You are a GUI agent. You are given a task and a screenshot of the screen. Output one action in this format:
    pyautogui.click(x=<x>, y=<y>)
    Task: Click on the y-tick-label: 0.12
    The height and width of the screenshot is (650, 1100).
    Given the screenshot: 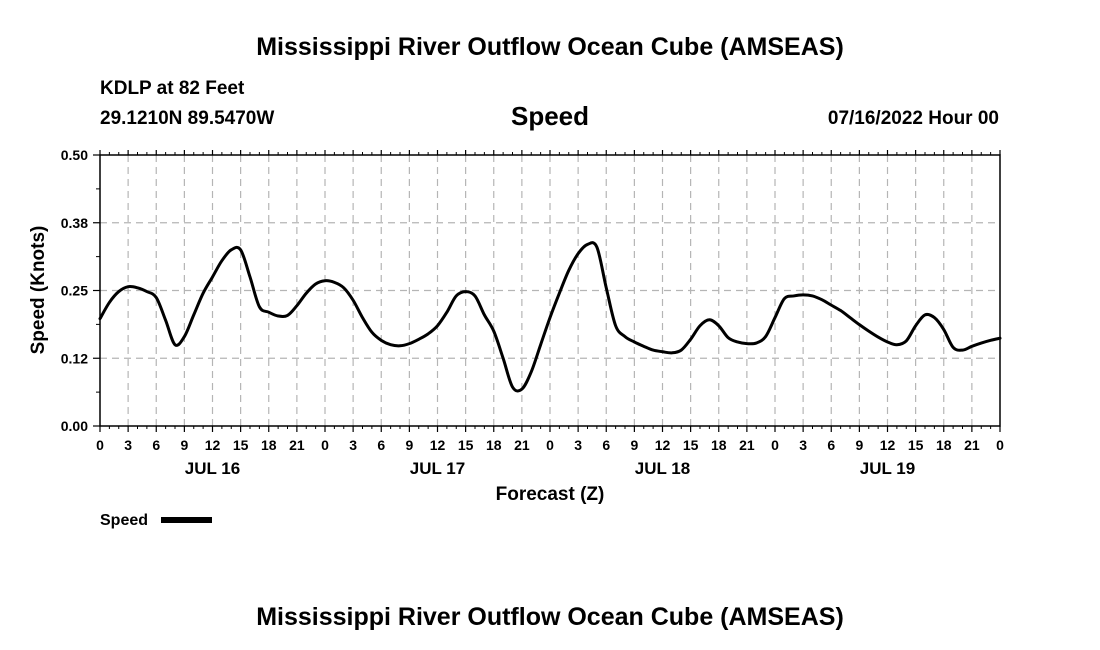 What is the action you would take?
    pyautogui.click(x=74, y=358)
    